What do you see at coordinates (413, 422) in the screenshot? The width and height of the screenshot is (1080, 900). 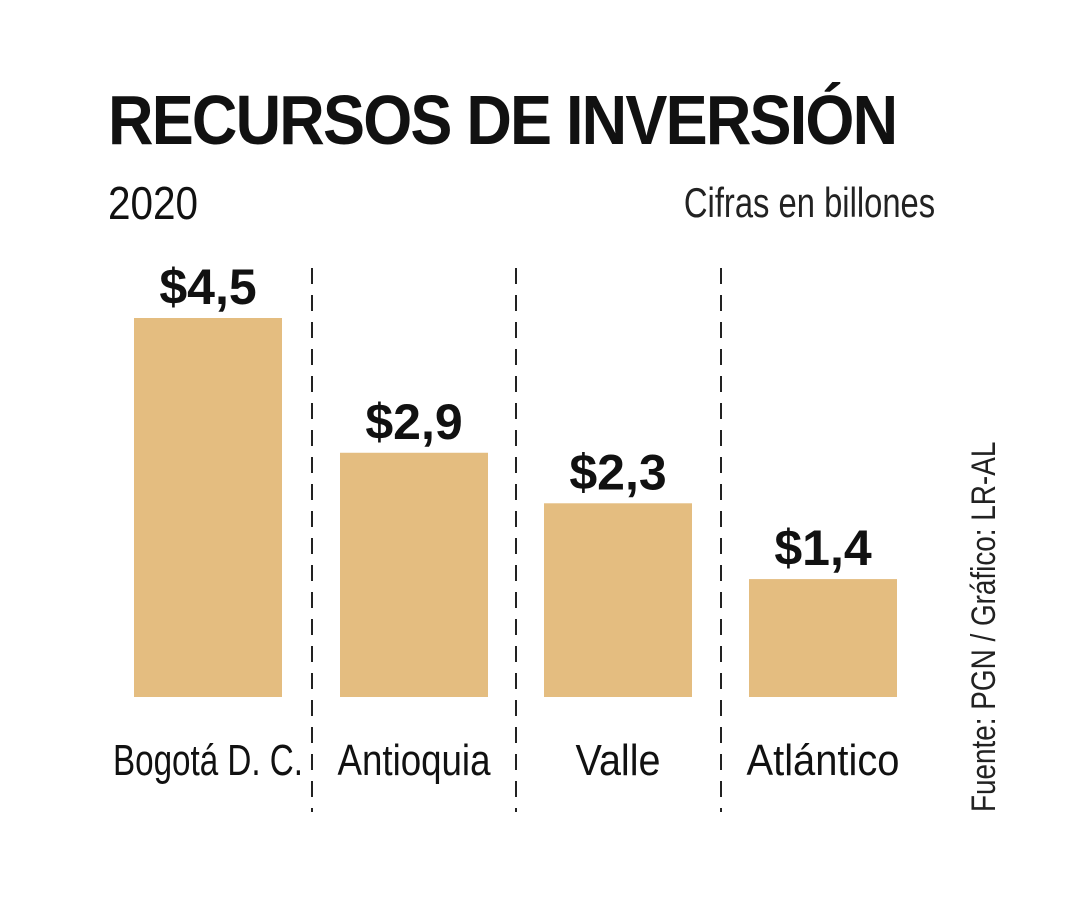 I see `value-label-2: $2,9` at bounding box center [413, 422].